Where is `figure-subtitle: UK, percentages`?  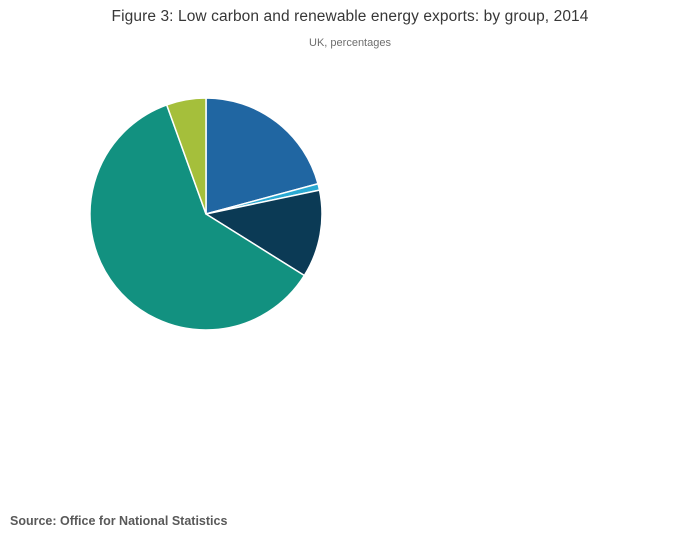 figure-subtitle: UK, percentages is located at coordinates (350, 43).